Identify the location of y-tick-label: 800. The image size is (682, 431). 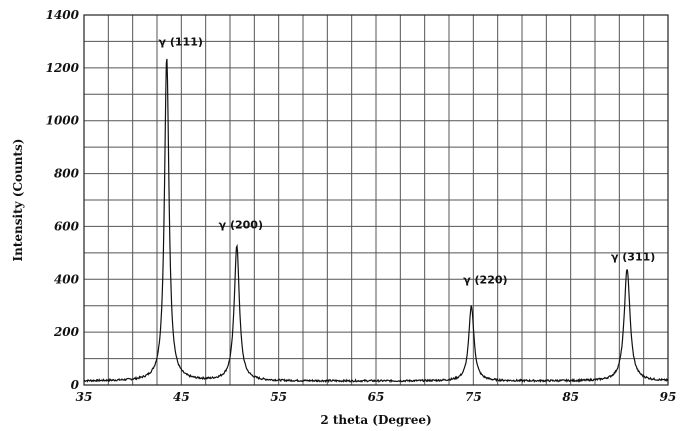
(67, 174).